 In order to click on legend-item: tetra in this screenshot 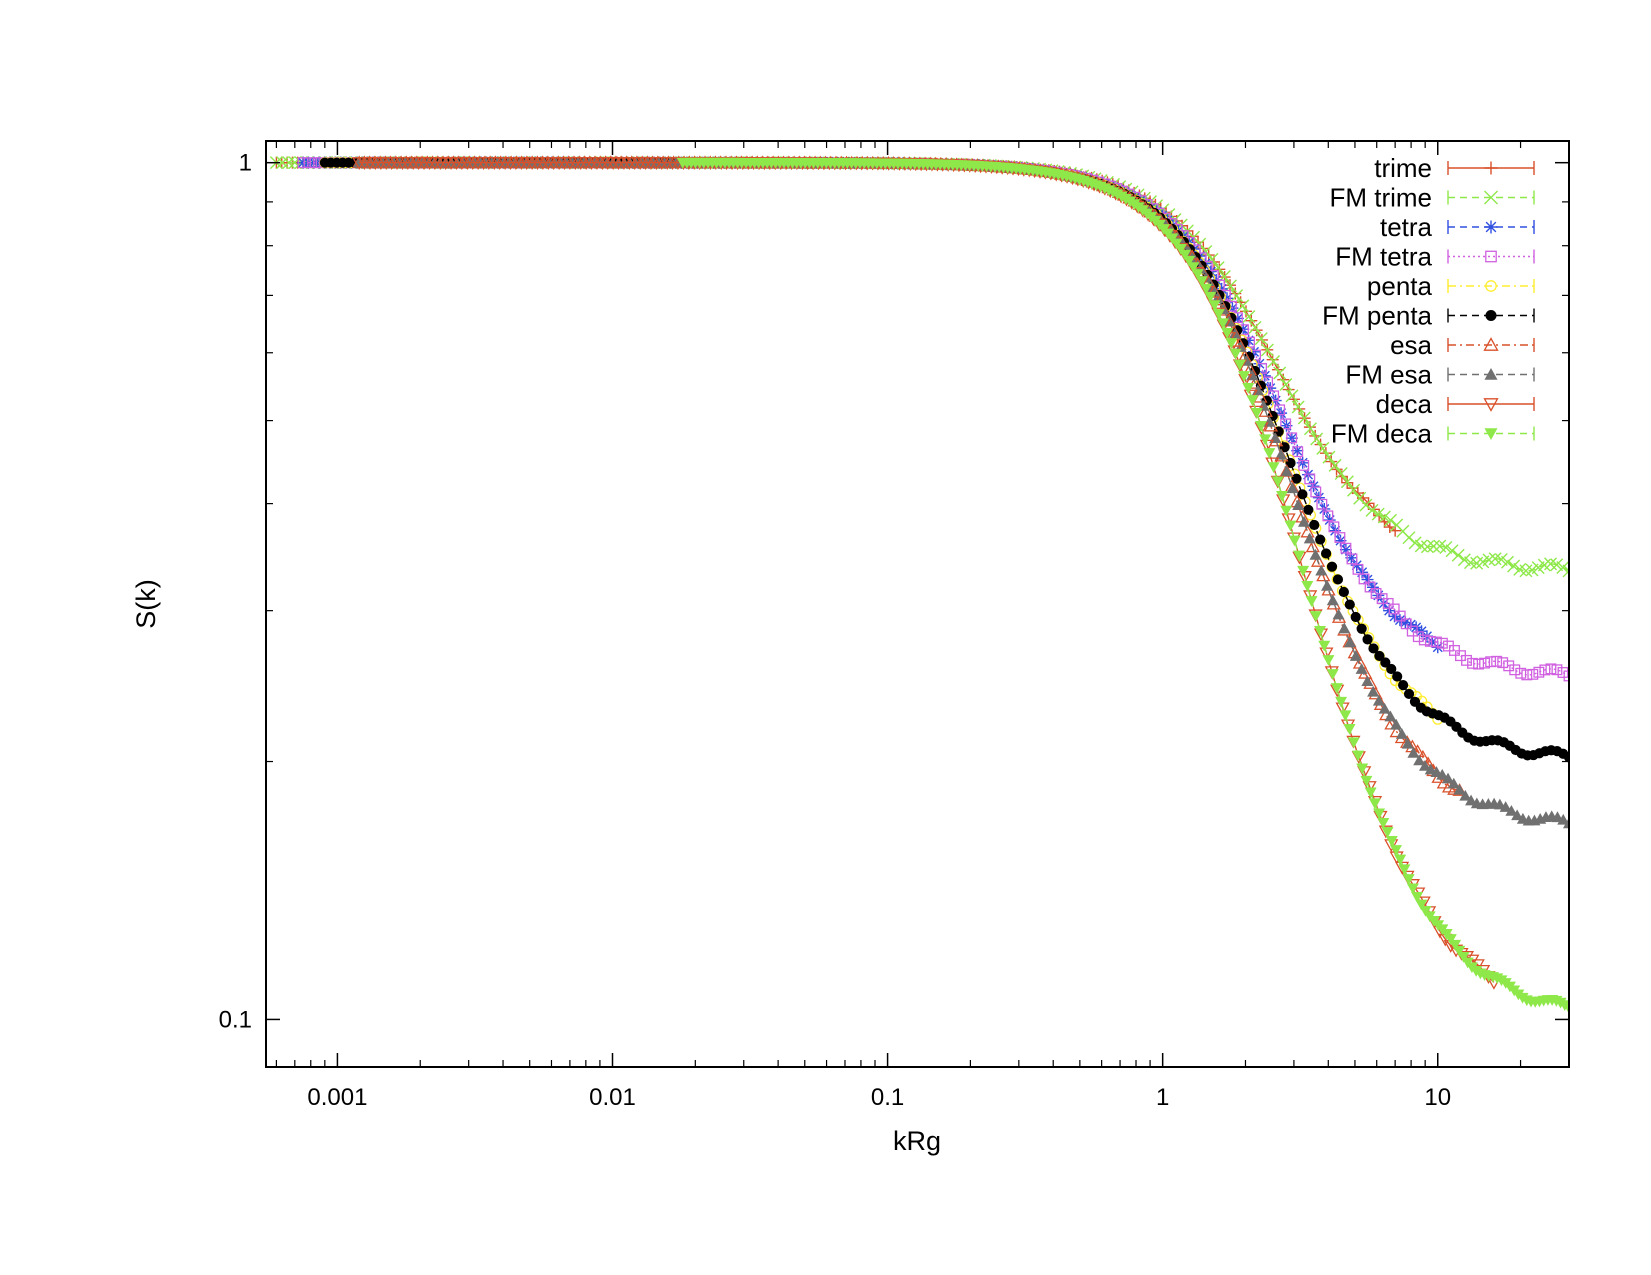, I will do `click(1457, 227)`.